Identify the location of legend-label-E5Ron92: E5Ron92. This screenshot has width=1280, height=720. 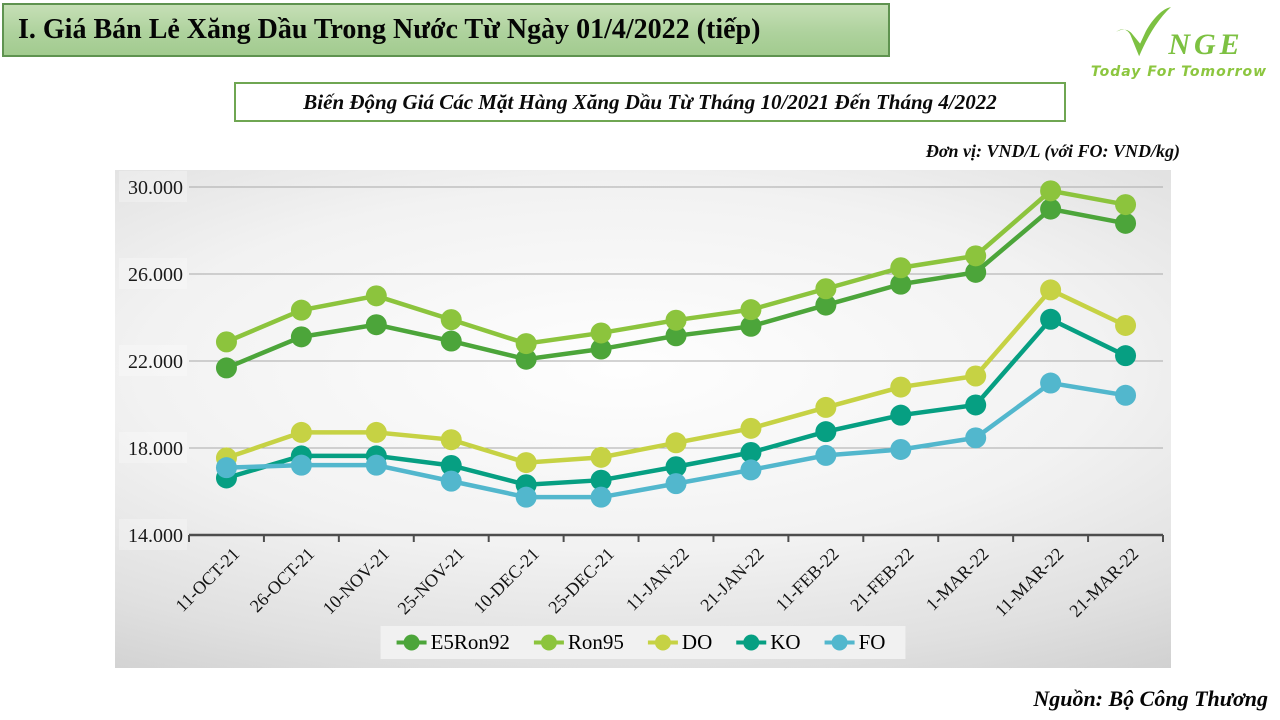
(470, 642).